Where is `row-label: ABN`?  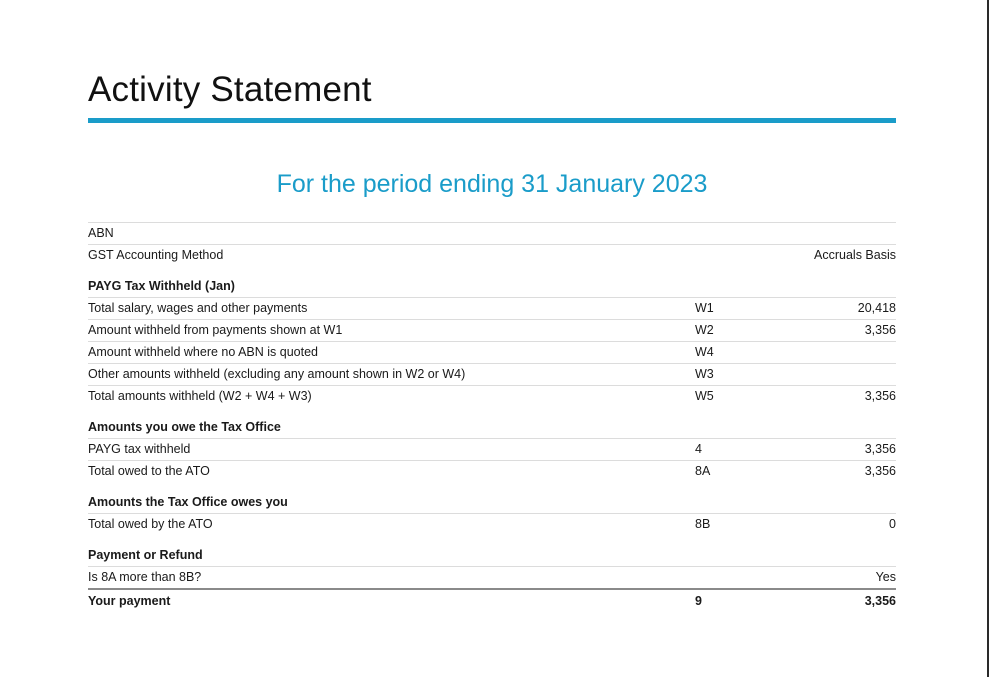 row-label: ABN is located at coordinates (101, 233).